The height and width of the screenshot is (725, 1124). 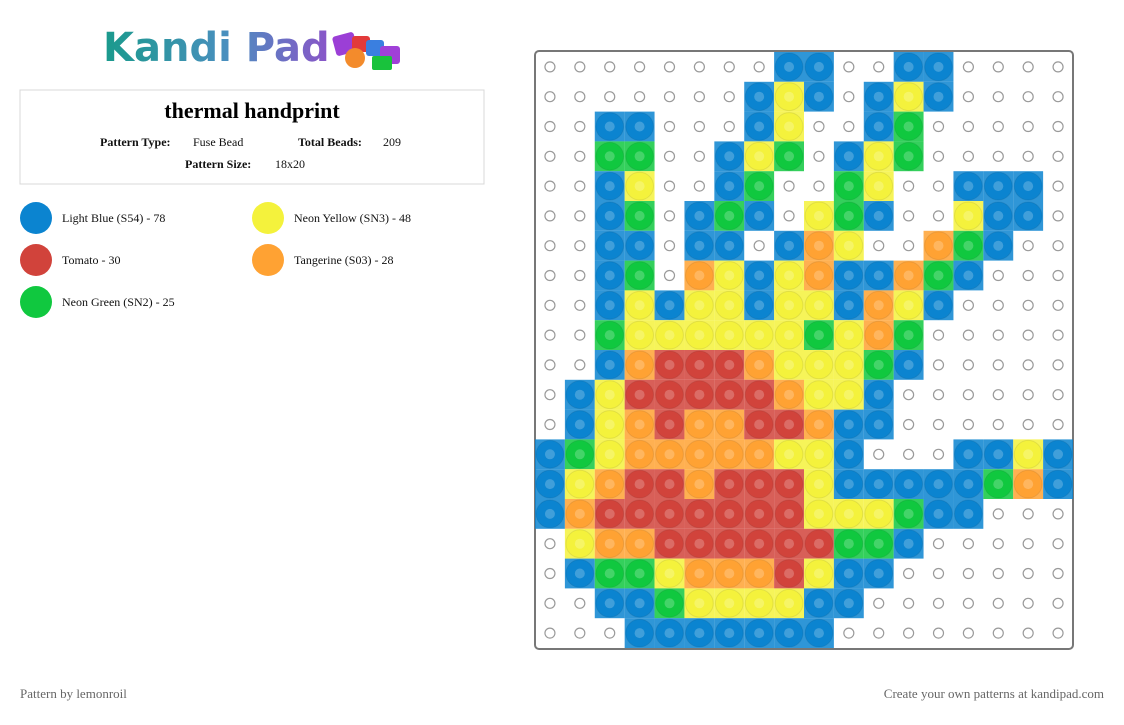 I want to click on pattern-title: thermal handprint, so click(x=252, y=110).